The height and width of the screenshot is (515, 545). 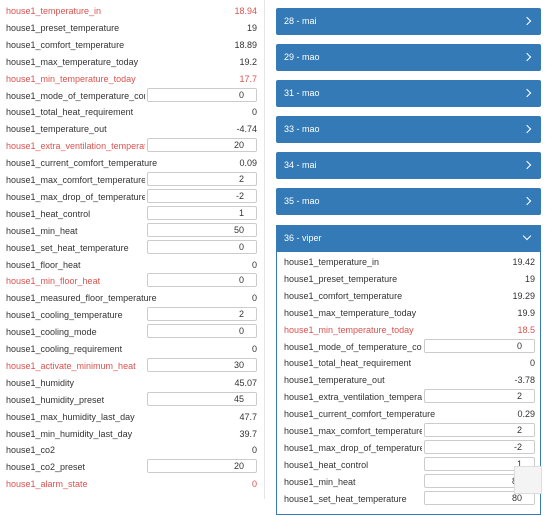 What do you see at coordinates (409, 279) in the screenshot?
I see `setting-row: house1_preset_temperature 19` at bounding box center [409, 279].